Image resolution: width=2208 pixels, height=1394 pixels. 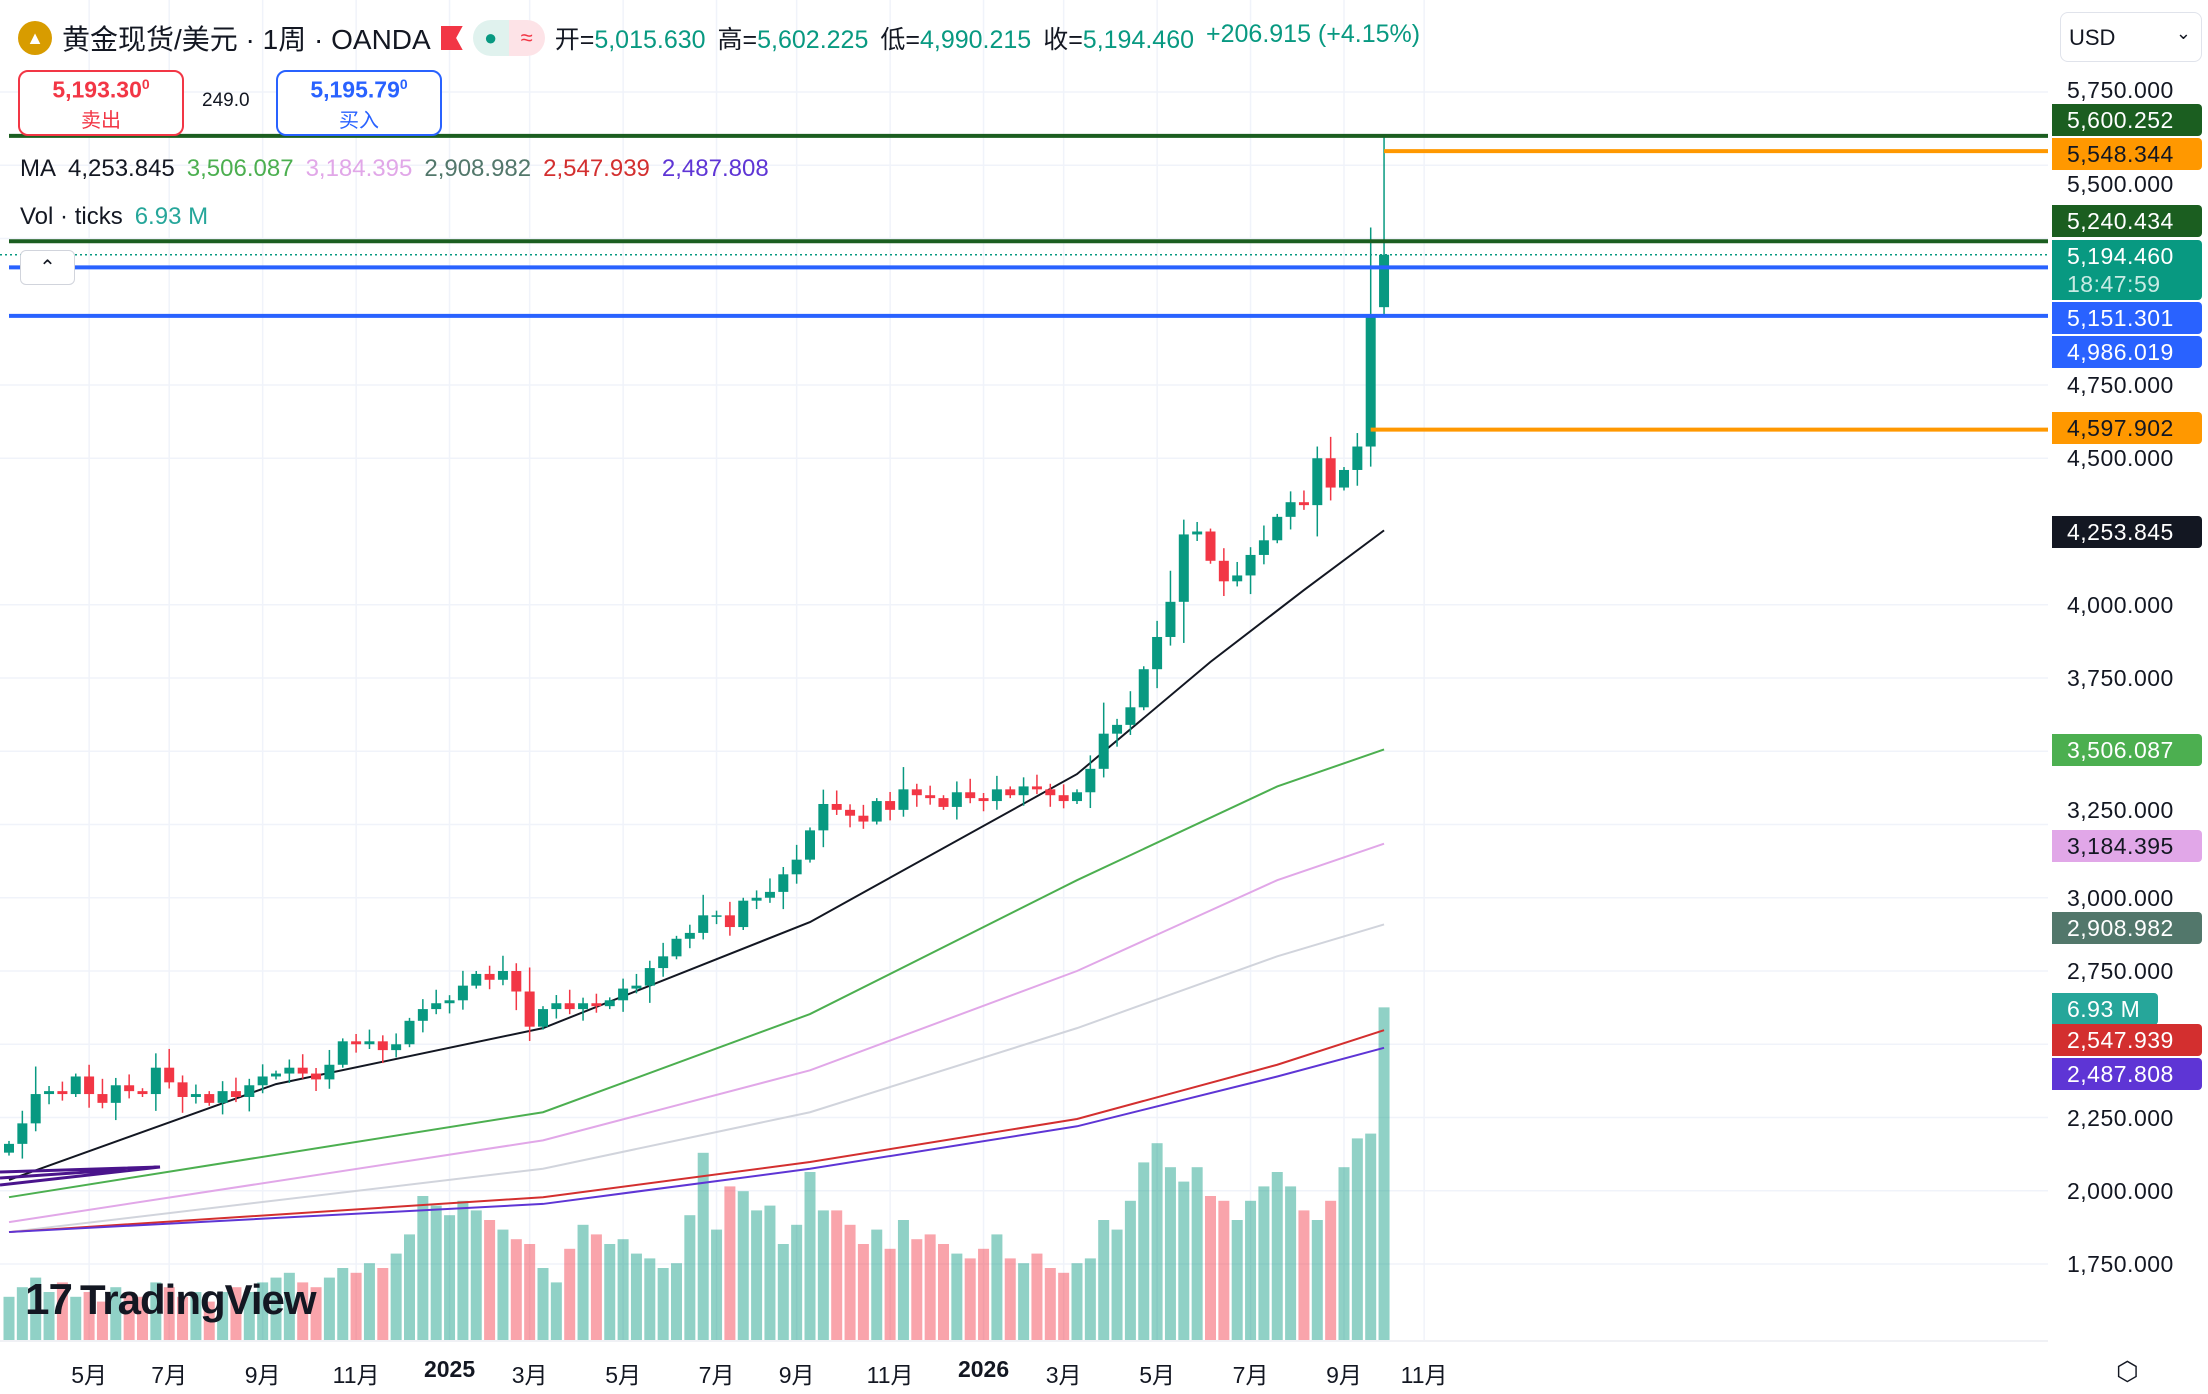 I want to click on tradingview-mark-icon: 17, so click(x=49, y=1299).